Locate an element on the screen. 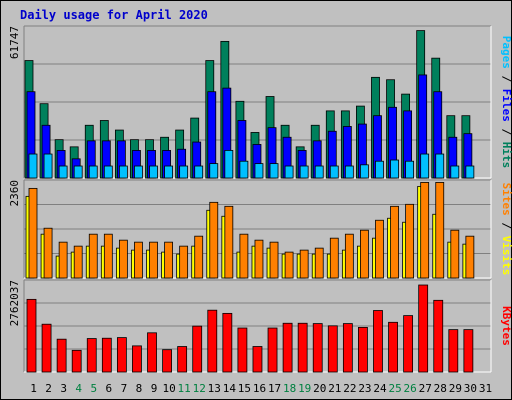 Image resolution: width=512 pixels, height=400 pixels. sites-visits-legend-part-sites: Sites is located at coordinates (506, 199).